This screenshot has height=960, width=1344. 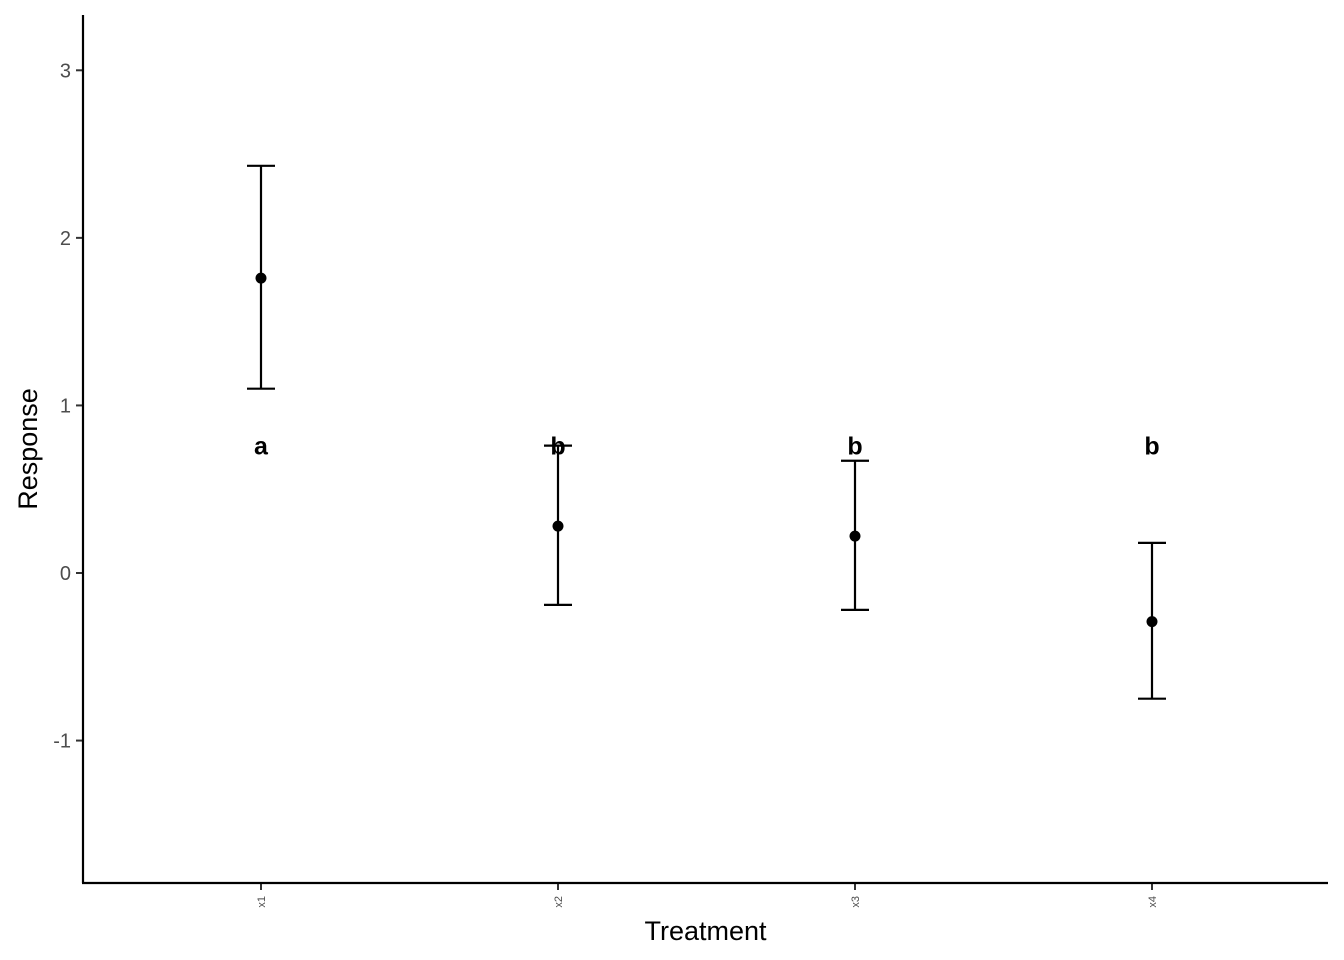 I want to click on y-axis-ticks: -1 0 1 2 3, so click(x=68, y=406).